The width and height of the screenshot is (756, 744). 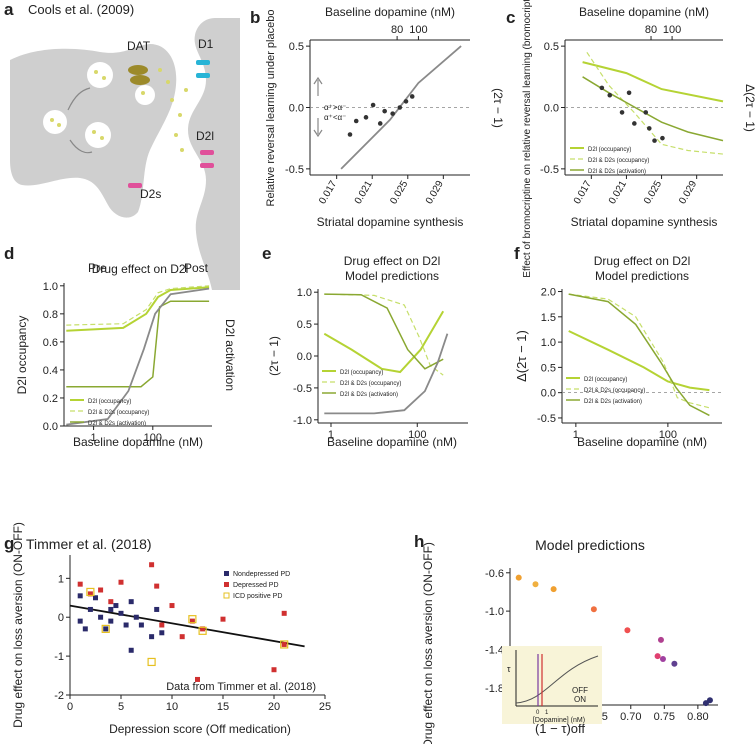 I want to click on y-tick-label: 1.5, so click(x=548, y=318).